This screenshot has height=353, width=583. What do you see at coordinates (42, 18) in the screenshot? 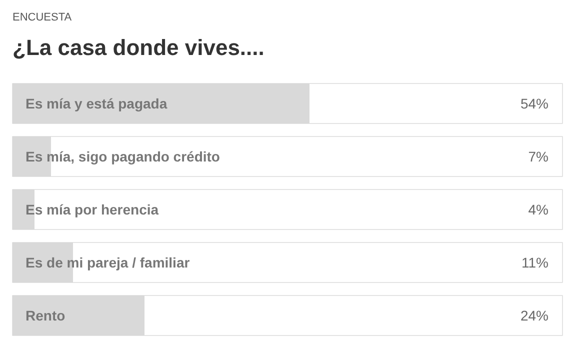
I see `chart-subtitle: ENCUESTA` at bounding box center [42, 18].